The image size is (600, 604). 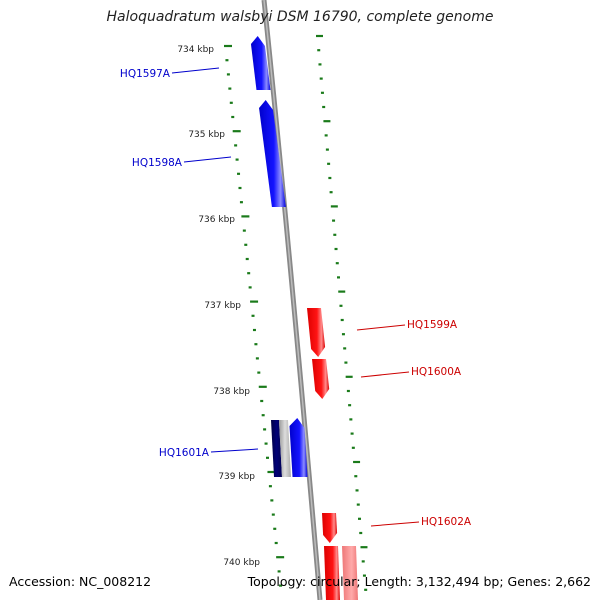 I want to click on gene-label-hq1600a: HQ1600A, so click(x=436, y=372).